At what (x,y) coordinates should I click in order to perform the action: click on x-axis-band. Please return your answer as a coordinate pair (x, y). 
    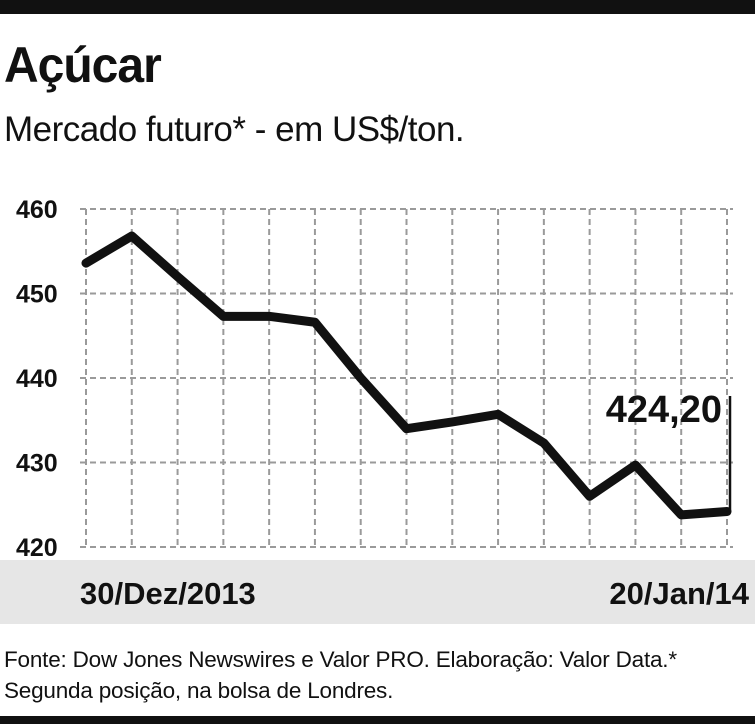
    Looking at the image, I should click on (377, 592).